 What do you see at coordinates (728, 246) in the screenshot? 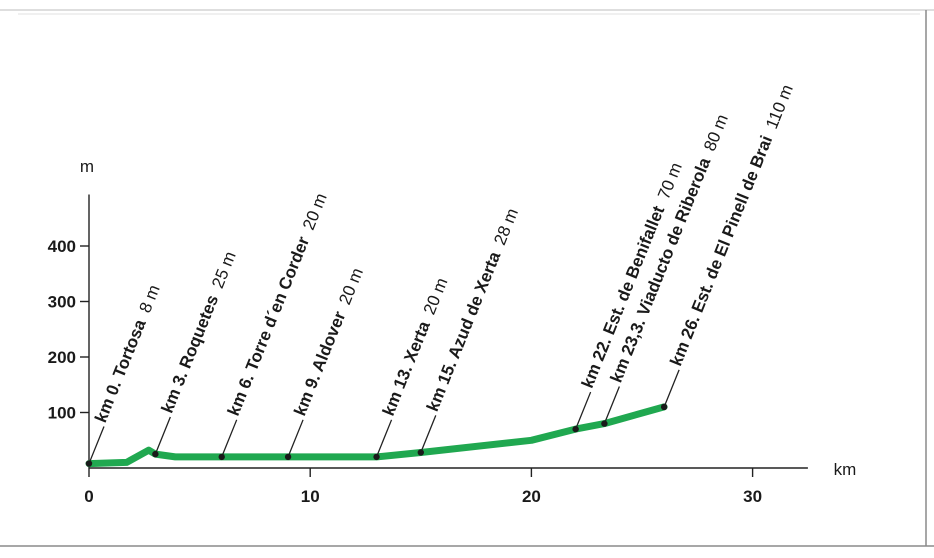
I see `stop-annotation: km 26. Est. de El Pinell de Brai110 m` at bounding box center [728, 246].